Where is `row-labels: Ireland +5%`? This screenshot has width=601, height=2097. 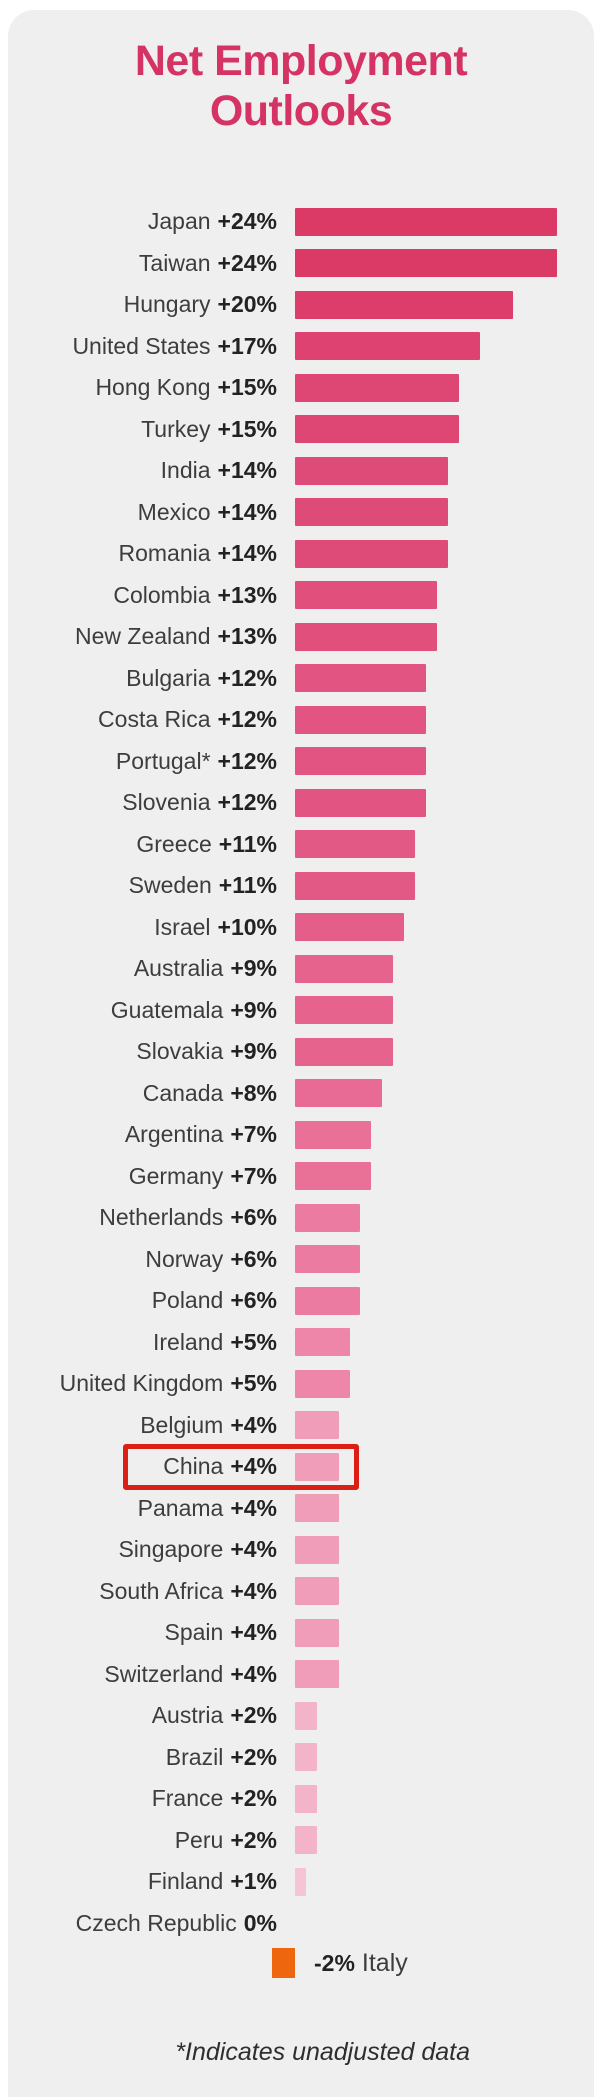 row-labels: Ireland +5% is located at coordinates (142, 1342).